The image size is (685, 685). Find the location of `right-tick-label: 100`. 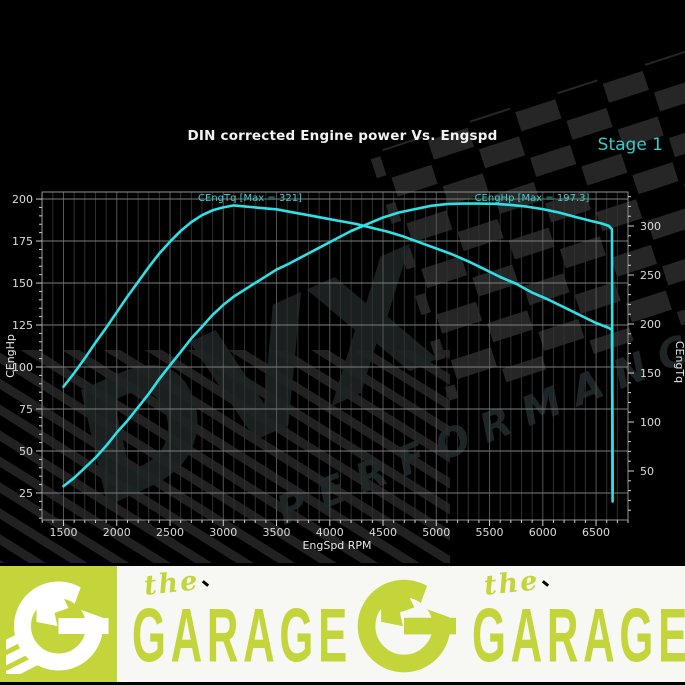

right-tick-label: 100 is located at coordinates (650, 422).